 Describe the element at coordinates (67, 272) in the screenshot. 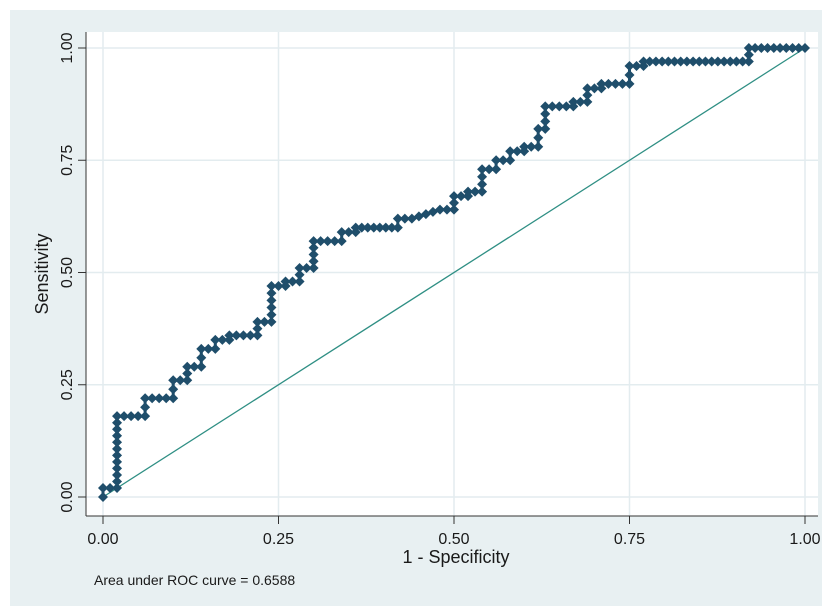

I see `y-tick-label: 0.50` at that location.